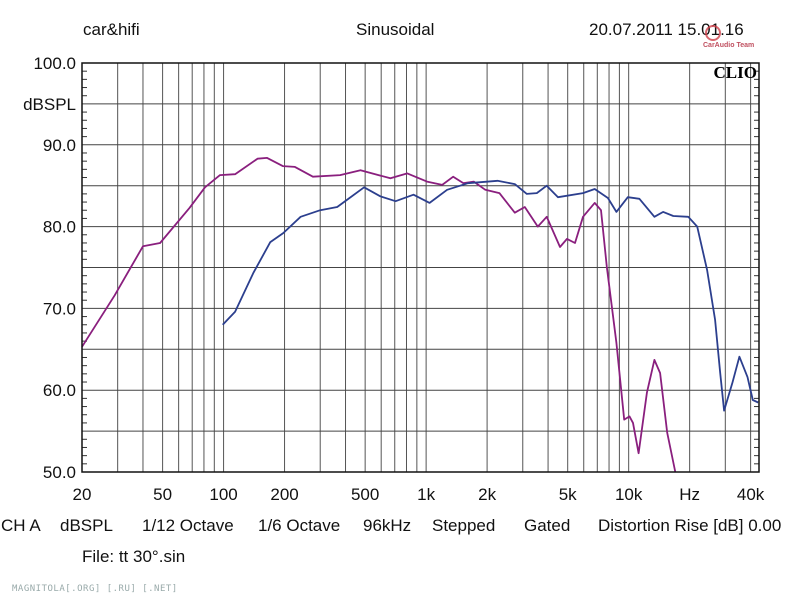 The width and height of the screenshot is (800, 600). Describe the element at coordinates (54, 63) in the screenshot. I see `y-tick-label: 100.0` at that location.